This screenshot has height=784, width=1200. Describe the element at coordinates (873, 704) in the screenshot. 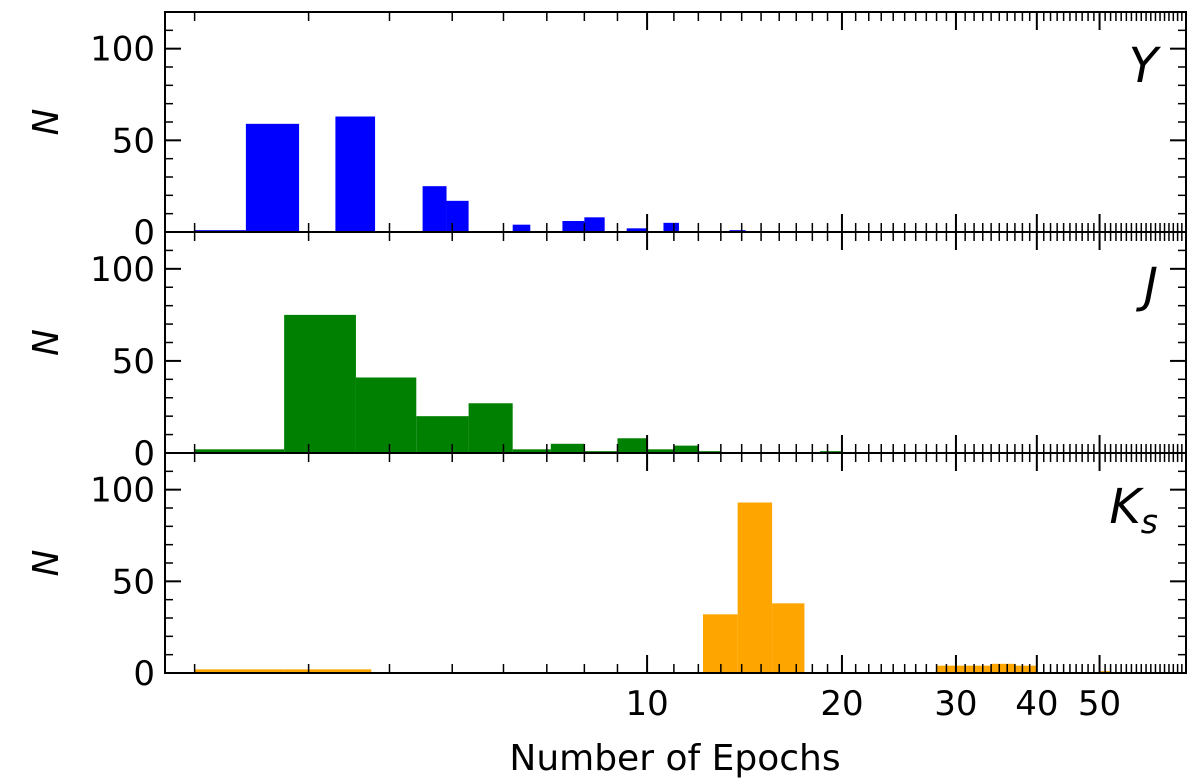

I see `x-tick-labels: 10 20 30 40 50` at that location.